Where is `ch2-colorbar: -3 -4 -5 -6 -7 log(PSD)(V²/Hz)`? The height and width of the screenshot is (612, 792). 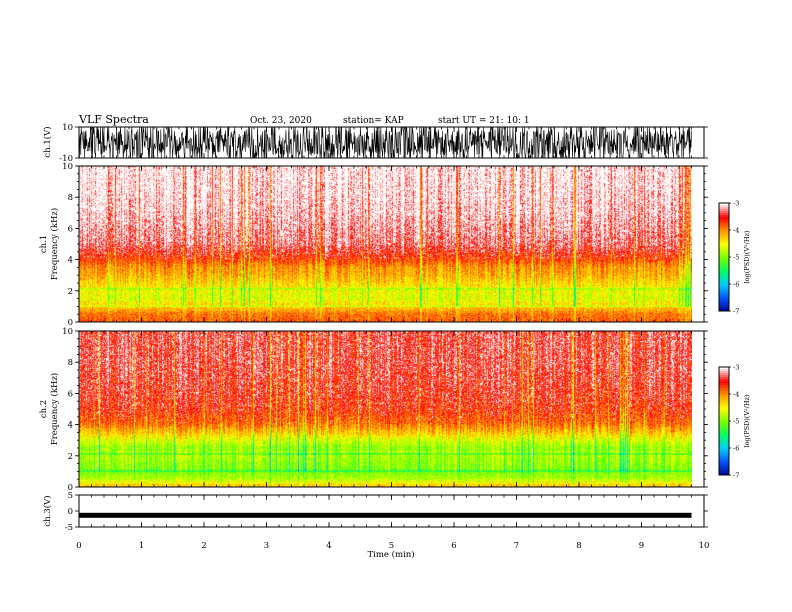 ch2-colorbar: -3 -4 -5 -6 -7 log(PSD)(V²/Hz) is located at coordinates (734, 422).